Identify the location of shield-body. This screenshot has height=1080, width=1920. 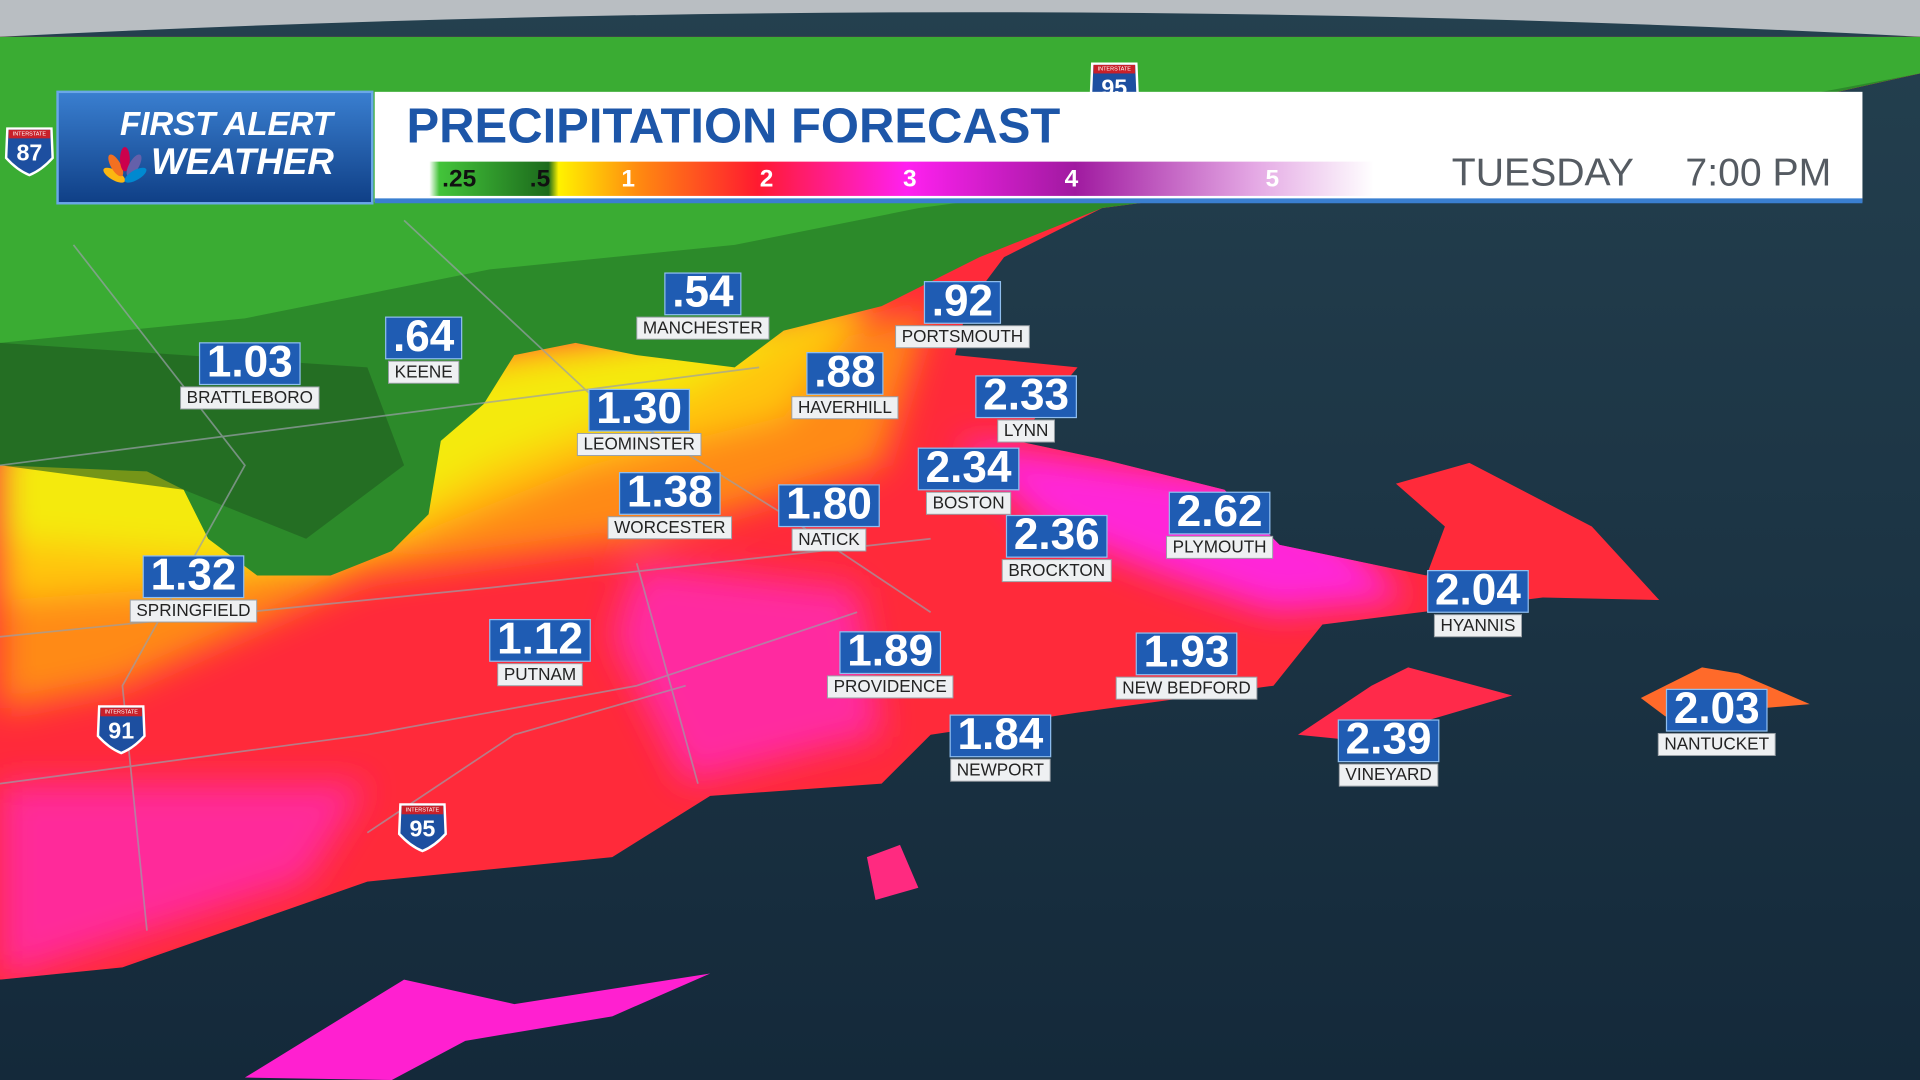
(121, 730).